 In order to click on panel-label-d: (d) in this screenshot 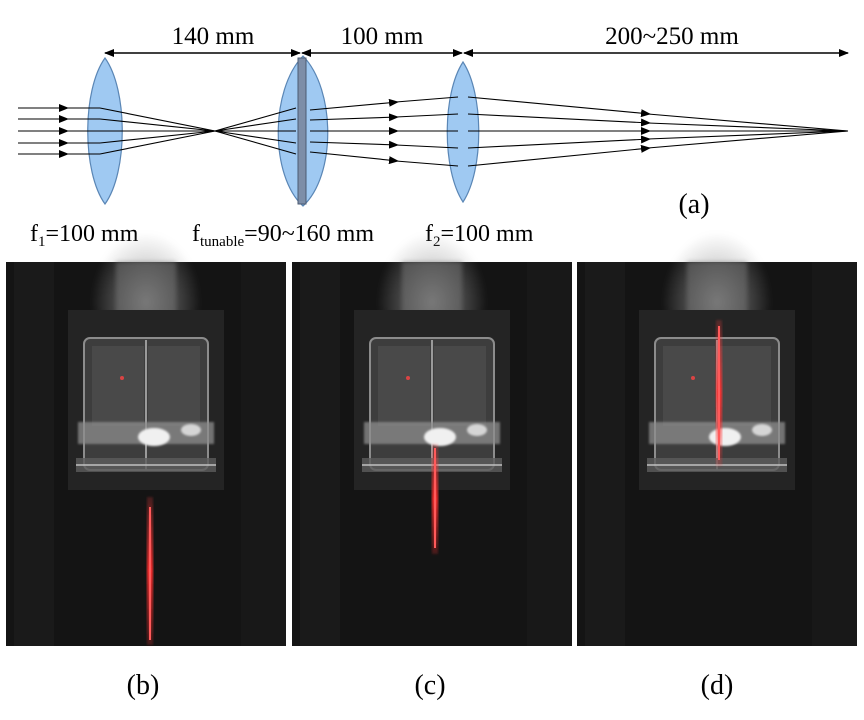, I will do `click(717, 685)`.